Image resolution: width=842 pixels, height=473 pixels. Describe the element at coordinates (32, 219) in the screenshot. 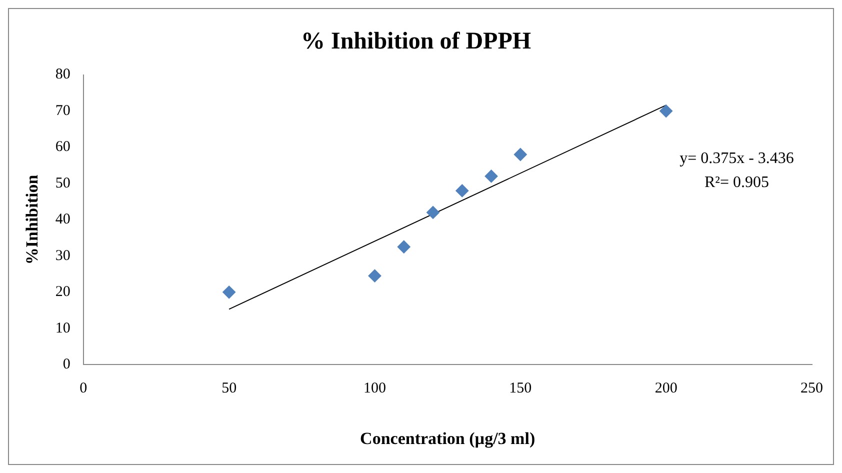

I see `y-axis-title: %Inhibition` at that location.